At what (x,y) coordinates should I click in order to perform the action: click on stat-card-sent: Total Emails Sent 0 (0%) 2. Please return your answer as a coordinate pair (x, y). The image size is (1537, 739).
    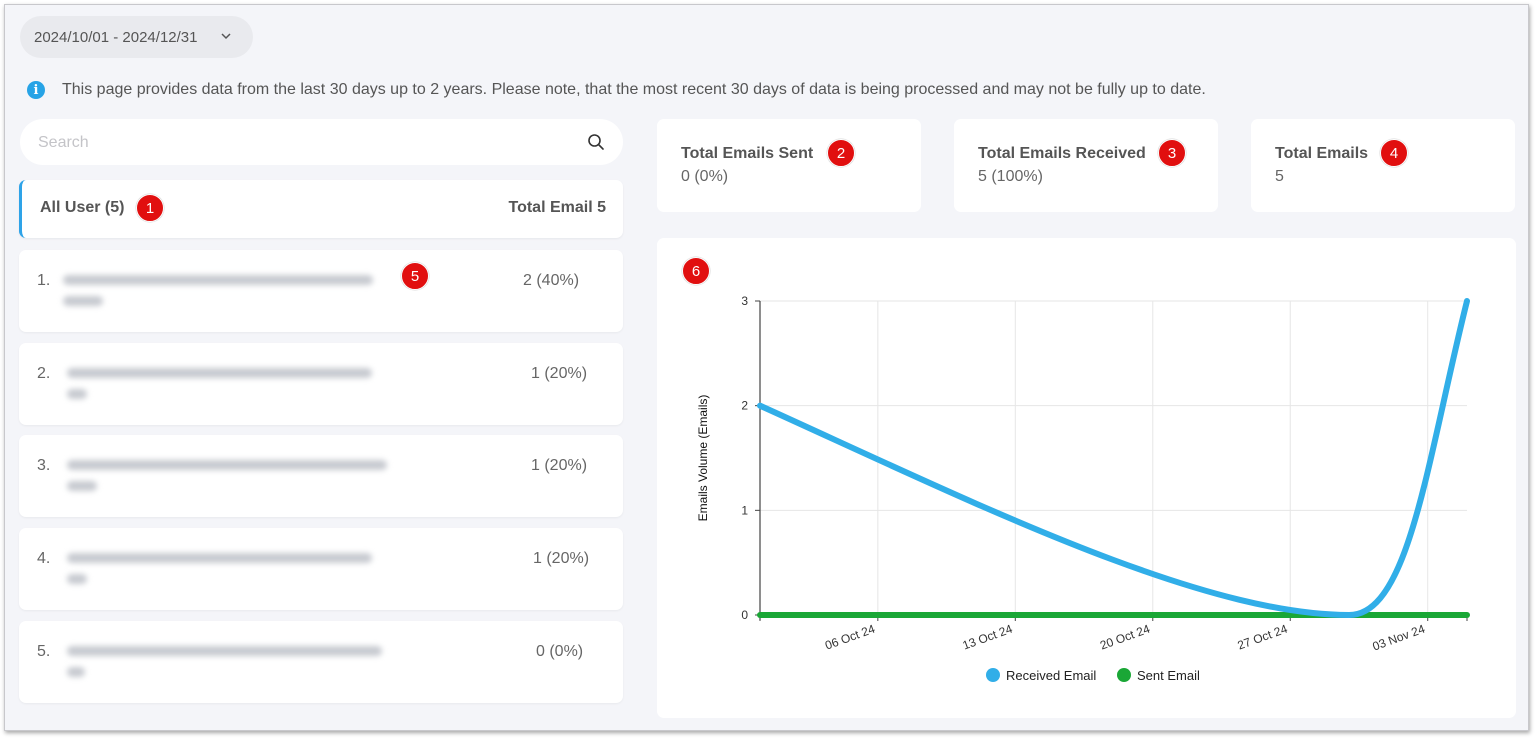
    Looking at the image, I should click on (789, 165).